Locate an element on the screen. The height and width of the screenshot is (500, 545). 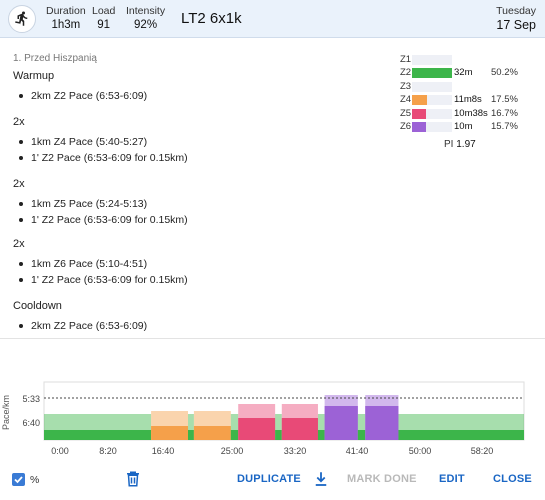
zone-label: Z3 is located at coordinates (406, 86).